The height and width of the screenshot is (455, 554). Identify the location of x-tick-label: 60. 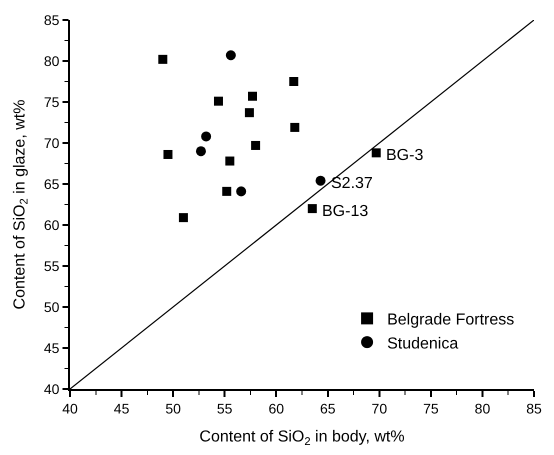
(276, 408).